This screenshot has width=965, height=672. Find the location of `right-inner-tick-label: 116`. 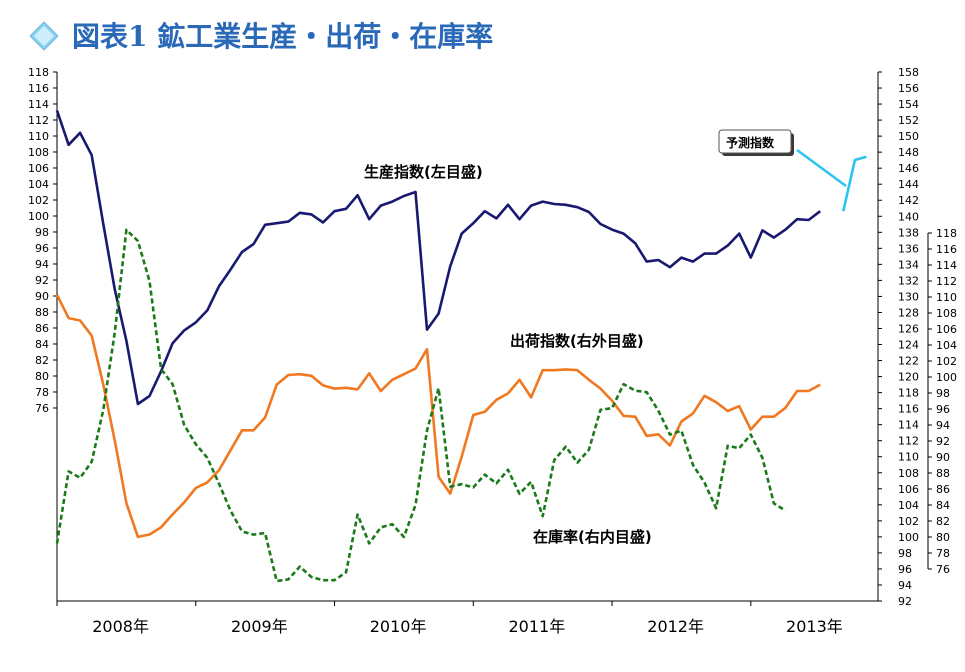

right-inner-tick-label: 116 is located at coordinates (946, 249).